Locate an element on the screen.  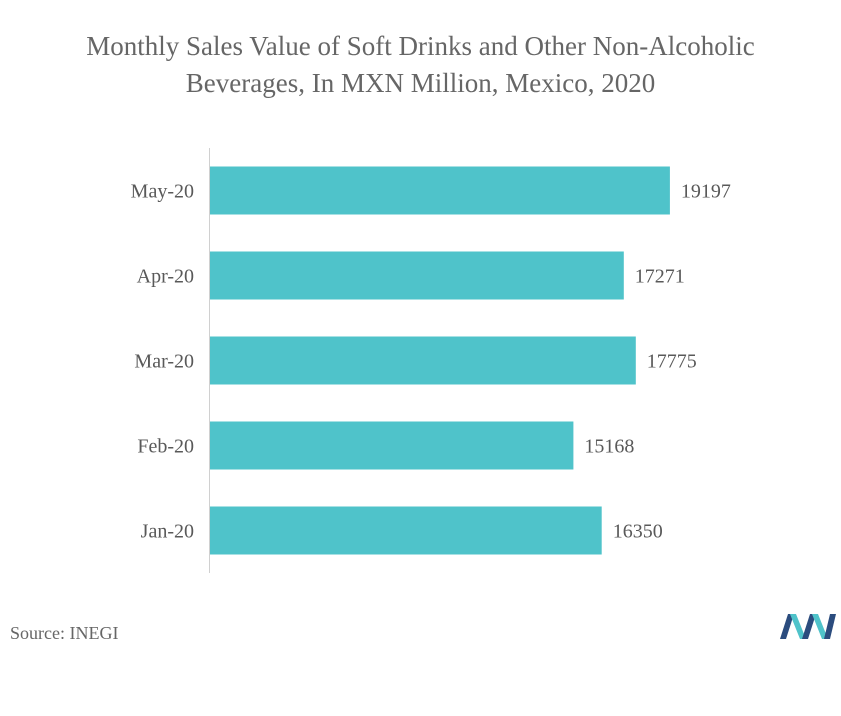
chart-title-line-2: Beverages, In MXN Million, Mexico, 2020 is located at coordinates (420, 83).